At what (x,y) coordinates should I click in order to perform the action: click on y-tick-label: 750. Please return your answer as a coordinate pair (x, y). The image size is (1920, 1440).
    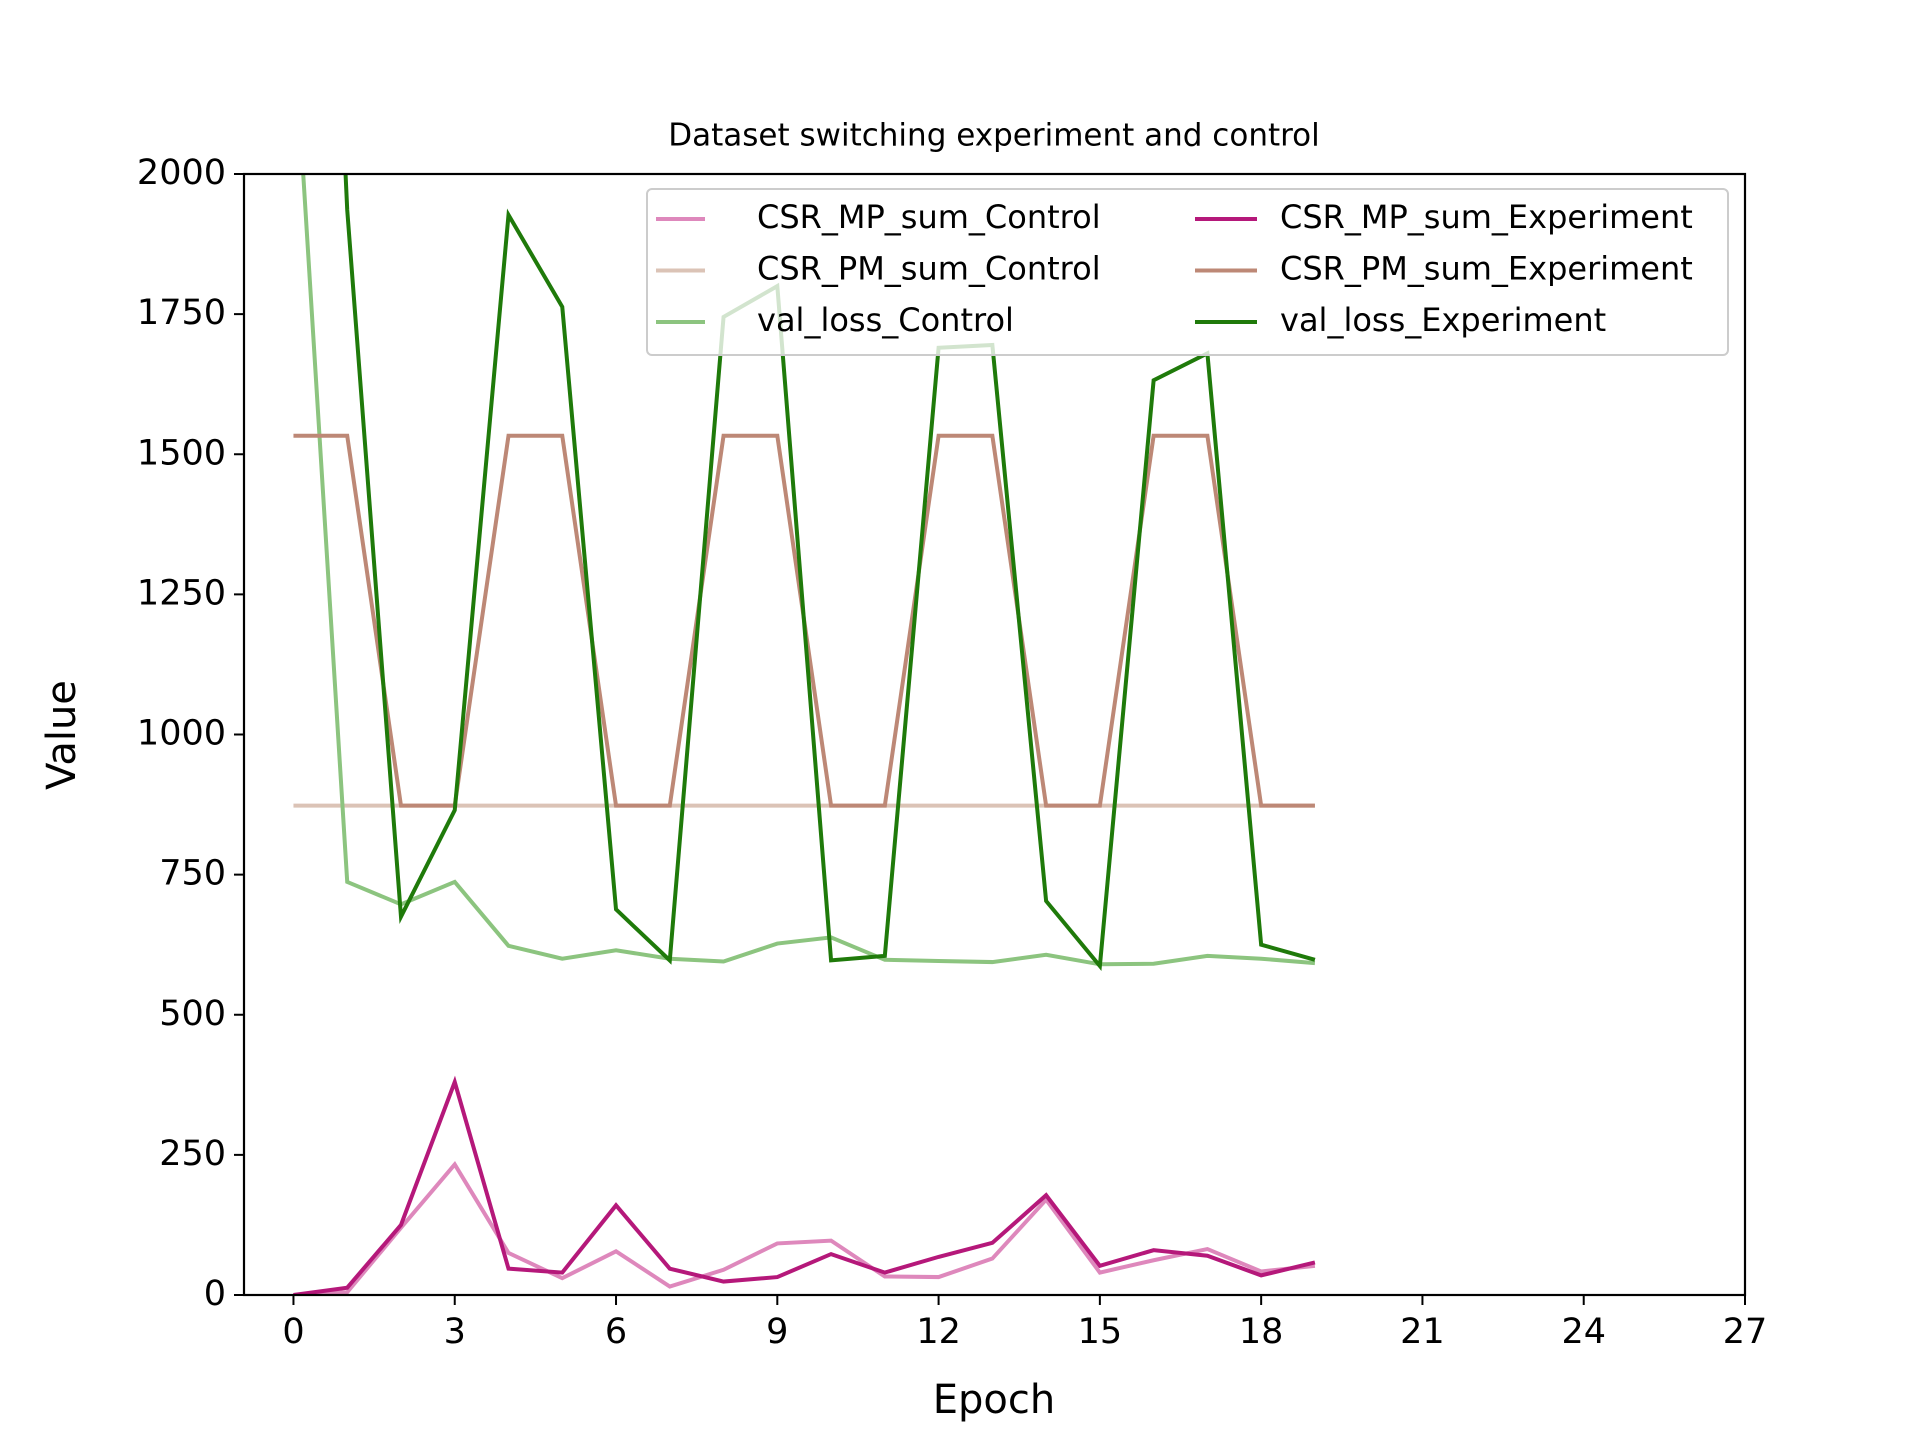
    Looking at the image, I should click on (192, 874).